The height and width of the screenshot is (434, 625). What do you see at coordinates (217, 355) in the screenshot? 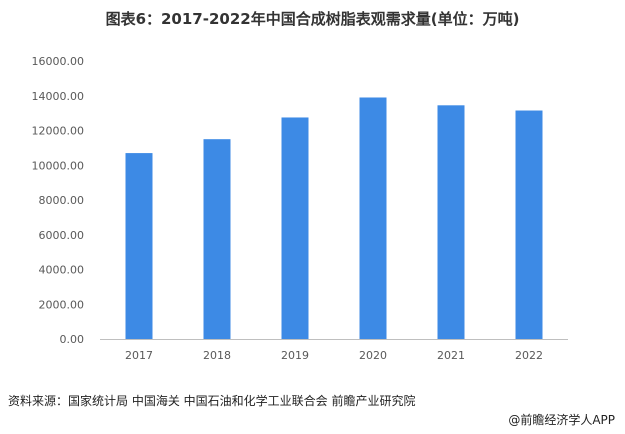
I see `x-tick-label: 2018` at bounding box center [217, 355].